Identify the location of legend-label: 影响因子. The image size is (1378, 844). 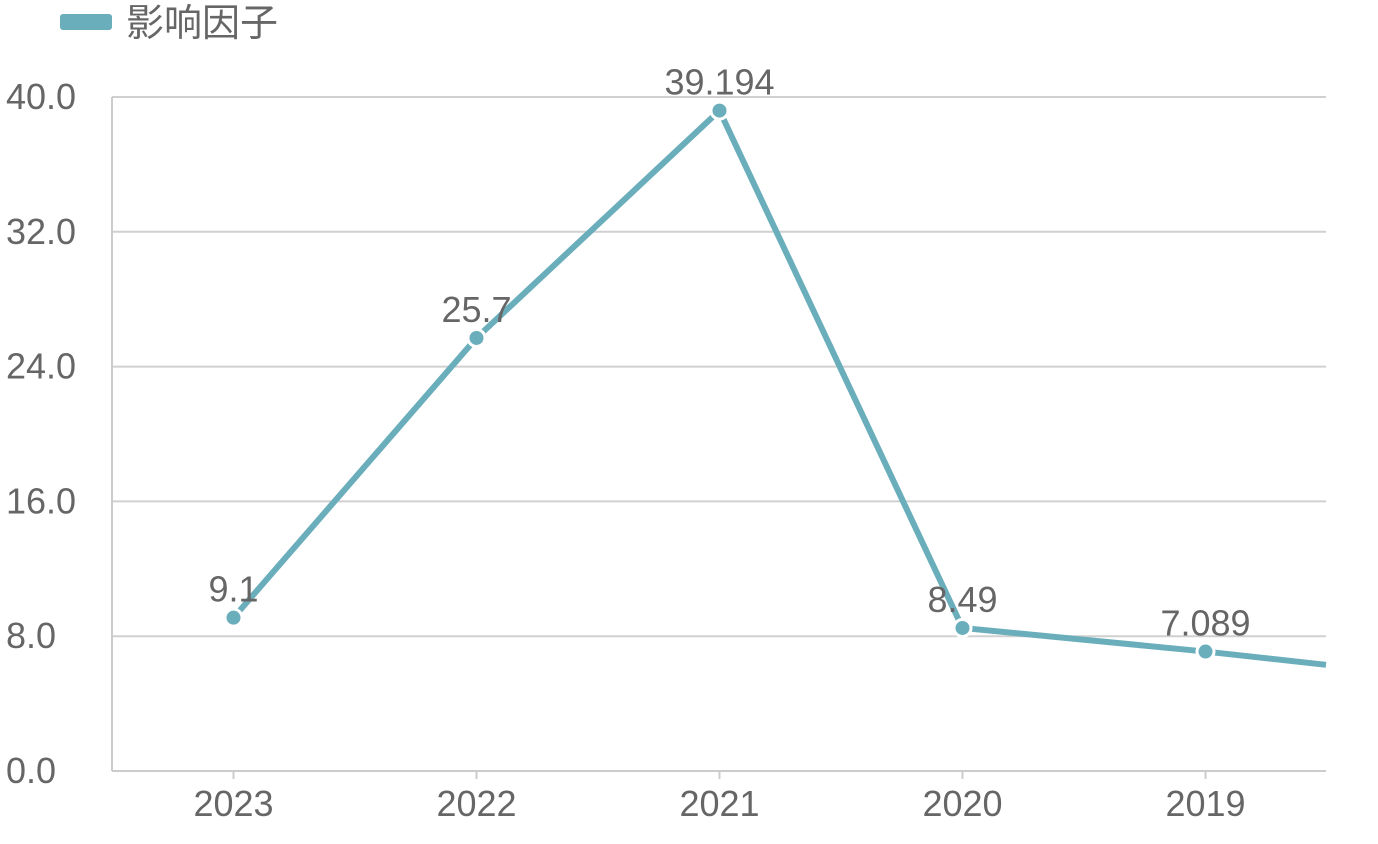
(202, 23).